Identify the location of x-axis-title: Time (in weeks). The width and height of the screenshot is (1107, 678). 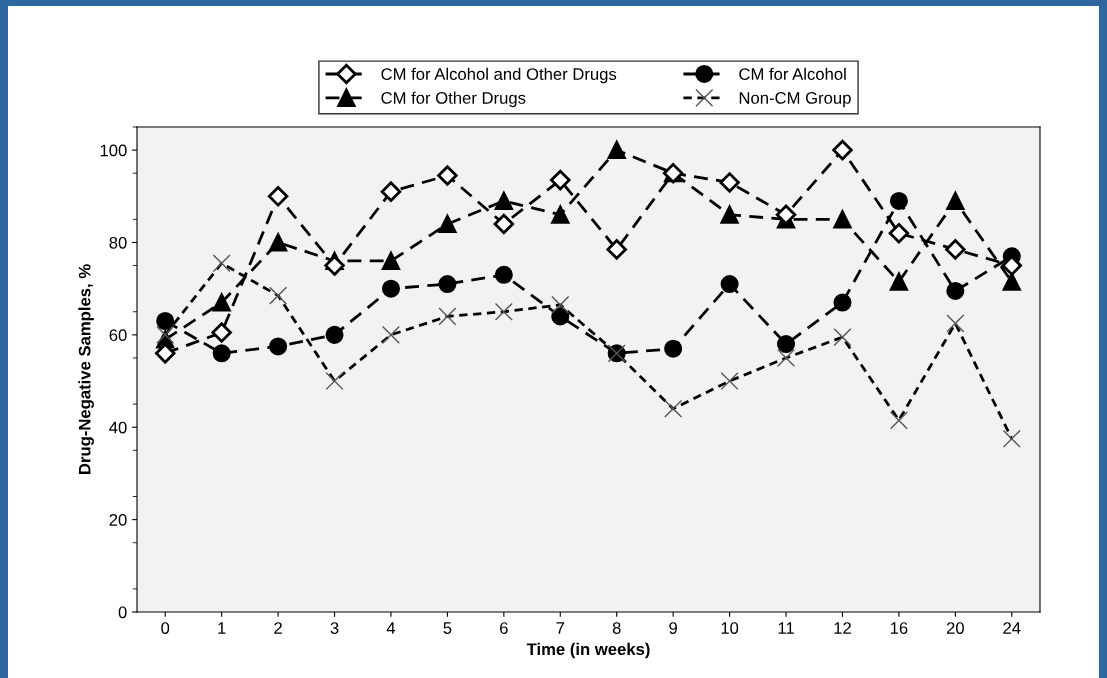
(588, 650).